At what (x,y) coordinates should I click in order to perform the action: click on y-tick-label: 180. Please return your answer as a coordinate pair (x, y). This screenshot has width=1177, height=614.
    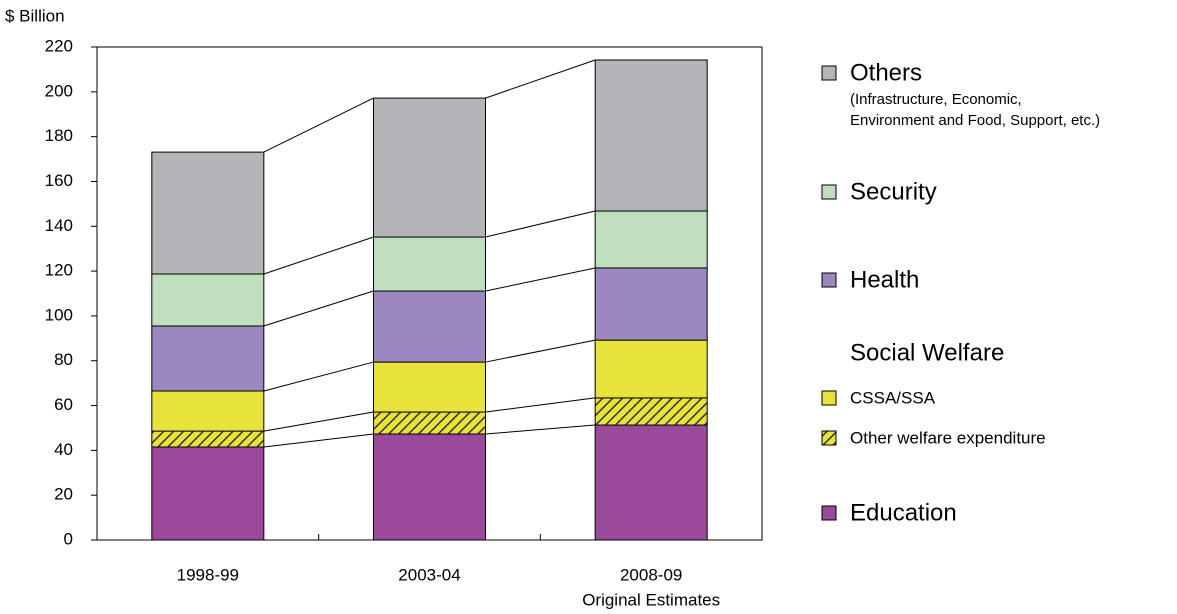
    Looking at the image, I should click on (59, 135).